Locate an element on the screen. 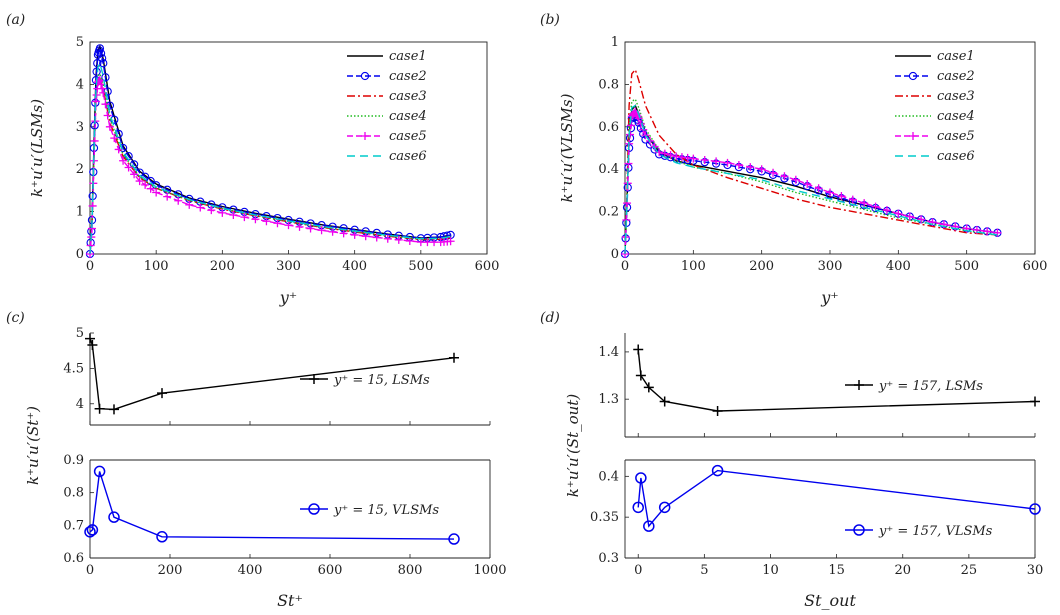  x-tick-label: 10 is located at coordinates (770, 570).